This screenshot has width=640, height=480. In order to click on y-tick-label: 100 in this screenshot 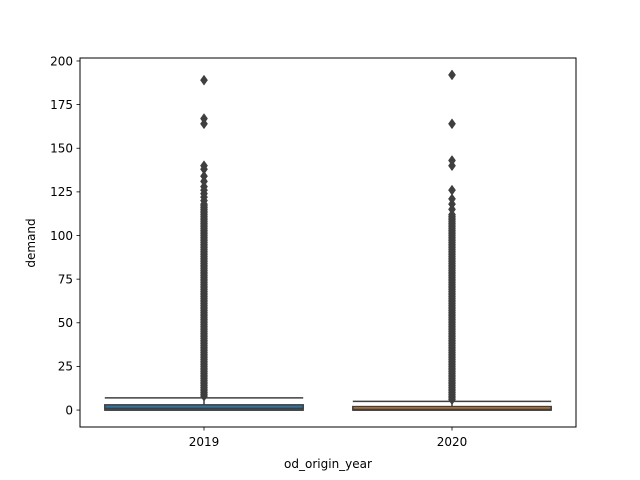, I will do `click(61, 236)`.